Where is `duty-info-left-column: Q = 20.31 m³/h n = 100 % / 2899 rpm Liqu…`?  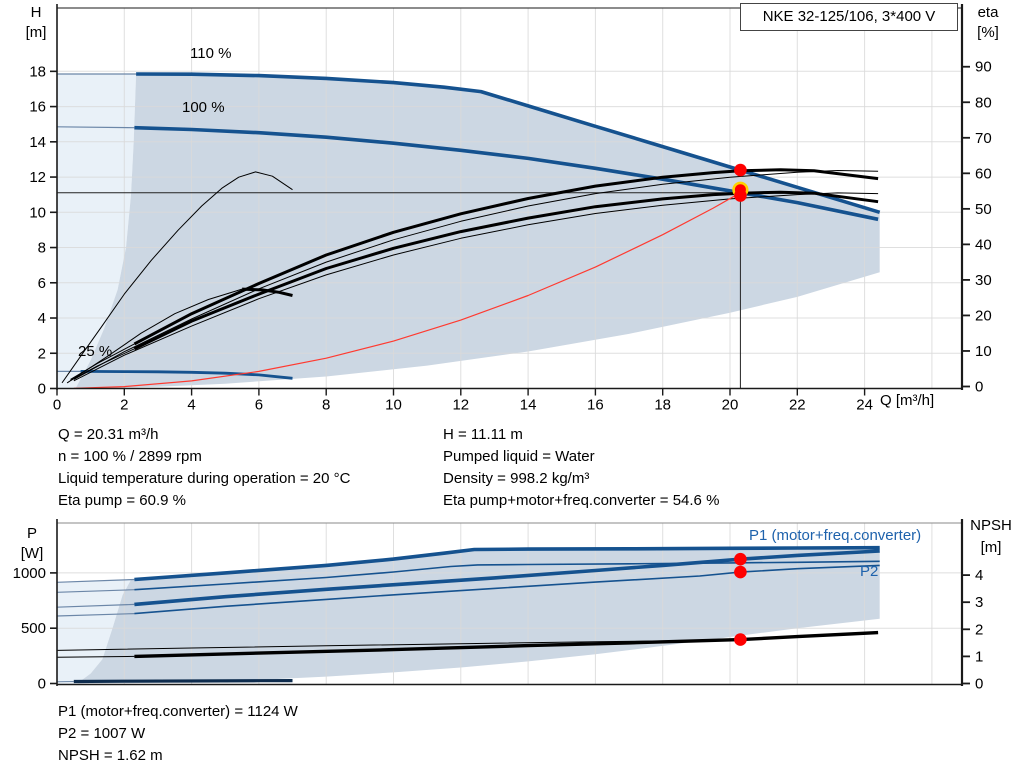
duty-info-left-column: Q = 20.31 m³/h n = 100 % / 2899 rpm Liqu… is located at coordinates (204, 470).